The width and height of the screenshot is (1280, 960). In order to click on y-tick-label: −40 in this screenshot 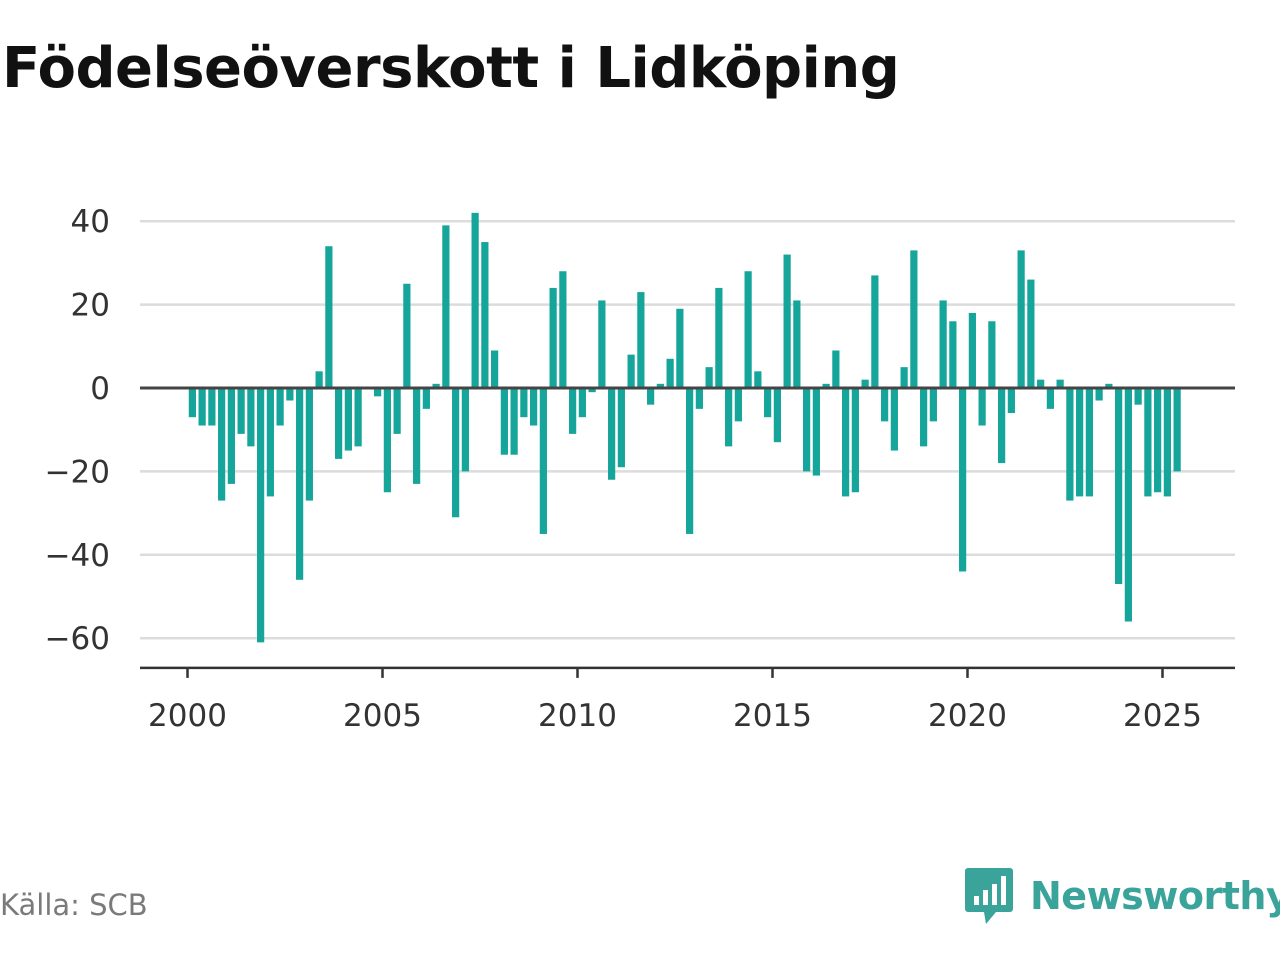, I will do `click(77, 556)`.